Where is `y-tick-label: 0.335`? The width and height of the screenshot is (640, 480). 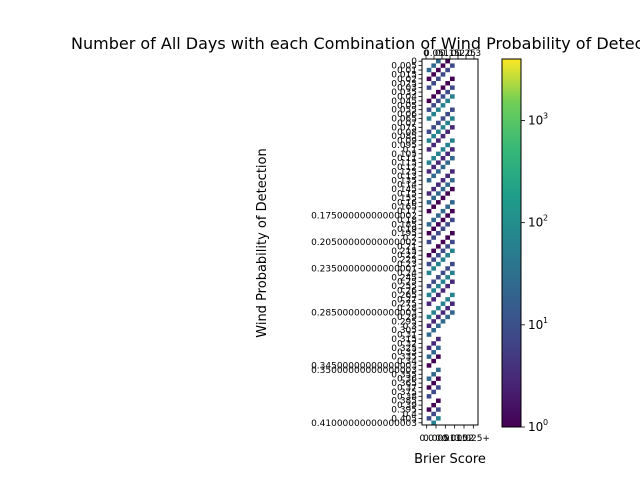 y-tick-label: 0.335 is located at coordinates (404, 358).